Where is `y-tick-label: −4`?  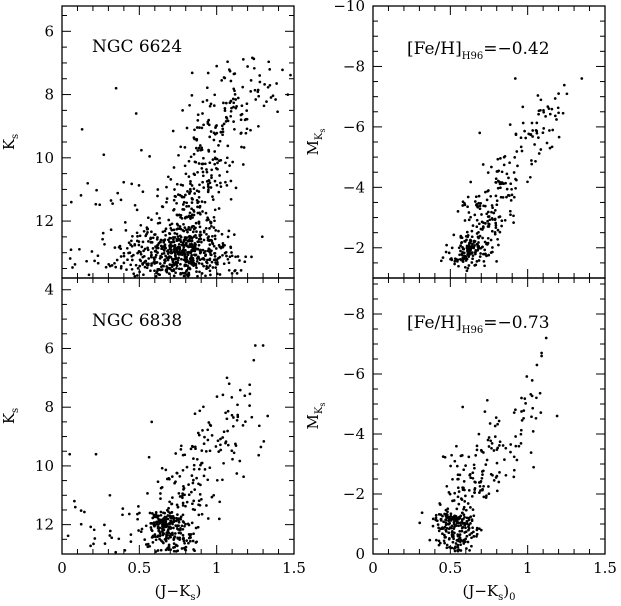 y-tick-label: −4 is located at coordinates (354, 434).